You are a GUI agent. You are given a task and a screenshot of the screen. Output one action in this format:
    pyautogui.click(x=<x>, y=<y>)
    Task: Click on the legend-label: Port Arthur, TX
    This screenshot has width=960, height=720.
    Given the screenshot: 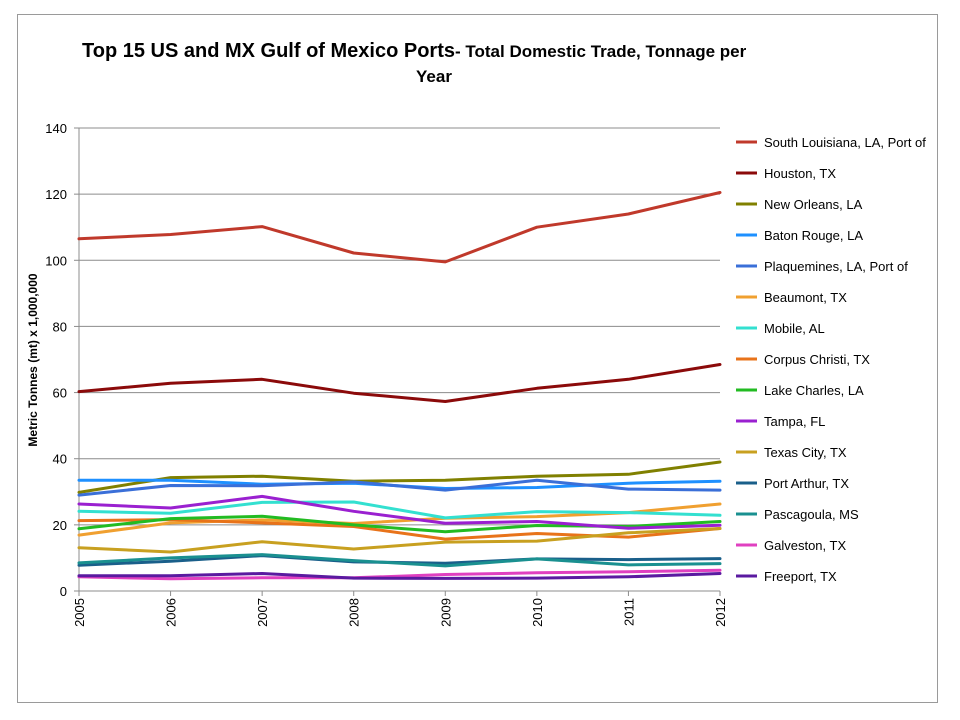 What is the action you would take?
    pyautogui.click(x=806, y=483)
    